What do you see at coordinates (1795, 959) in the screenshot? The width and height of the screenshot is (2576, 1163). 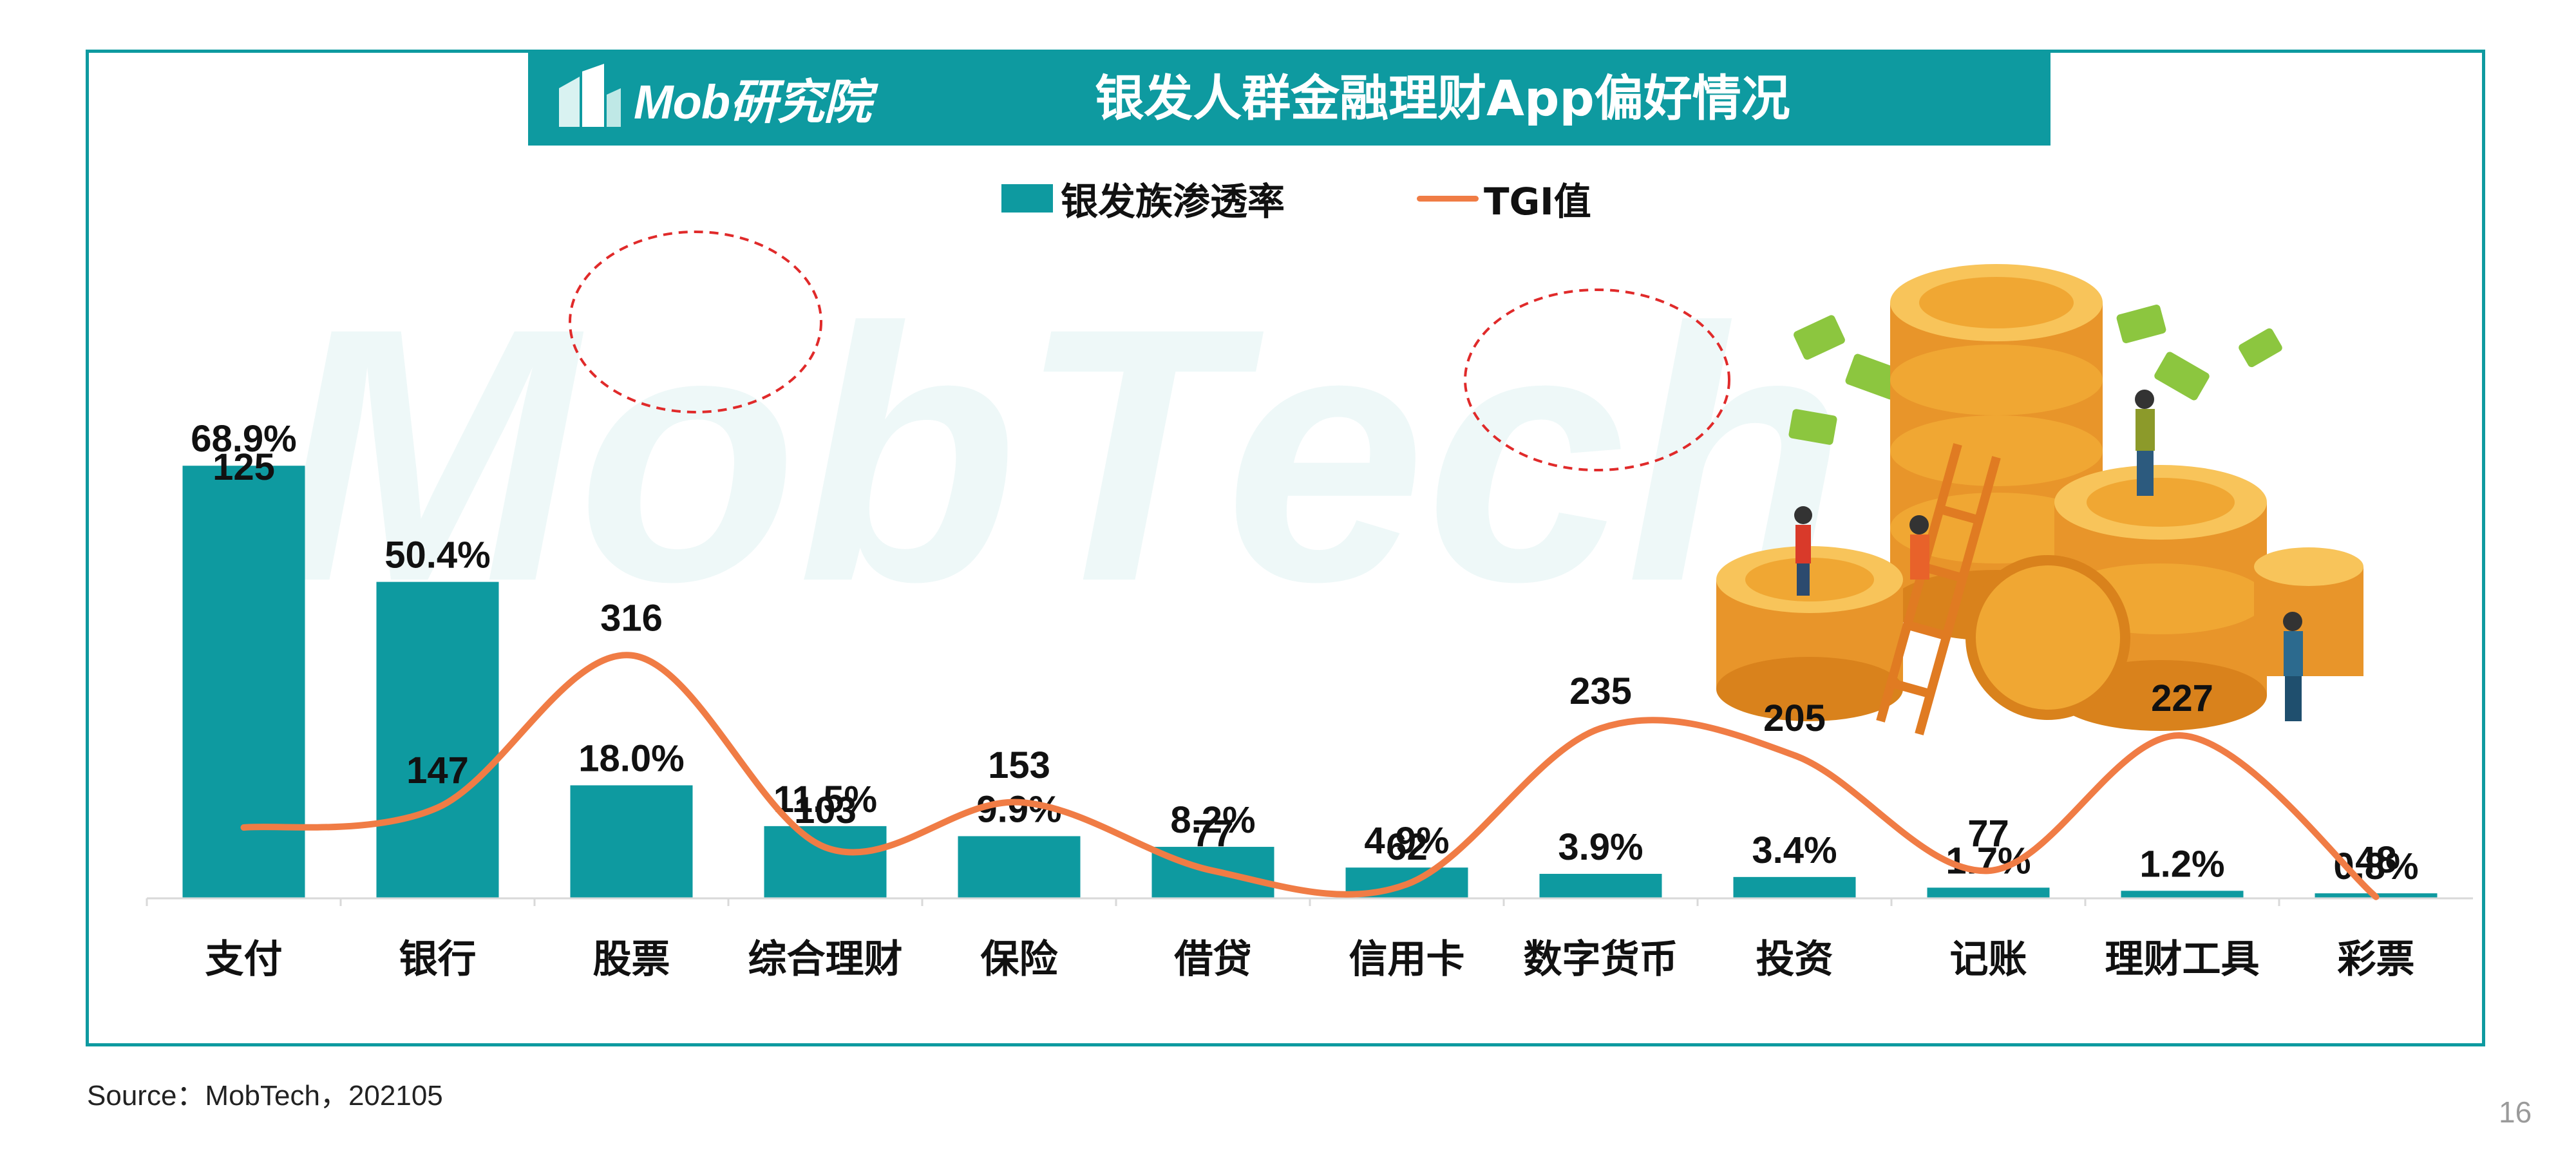 I see `category-label: 投资` at bounding box center [1795, 959].